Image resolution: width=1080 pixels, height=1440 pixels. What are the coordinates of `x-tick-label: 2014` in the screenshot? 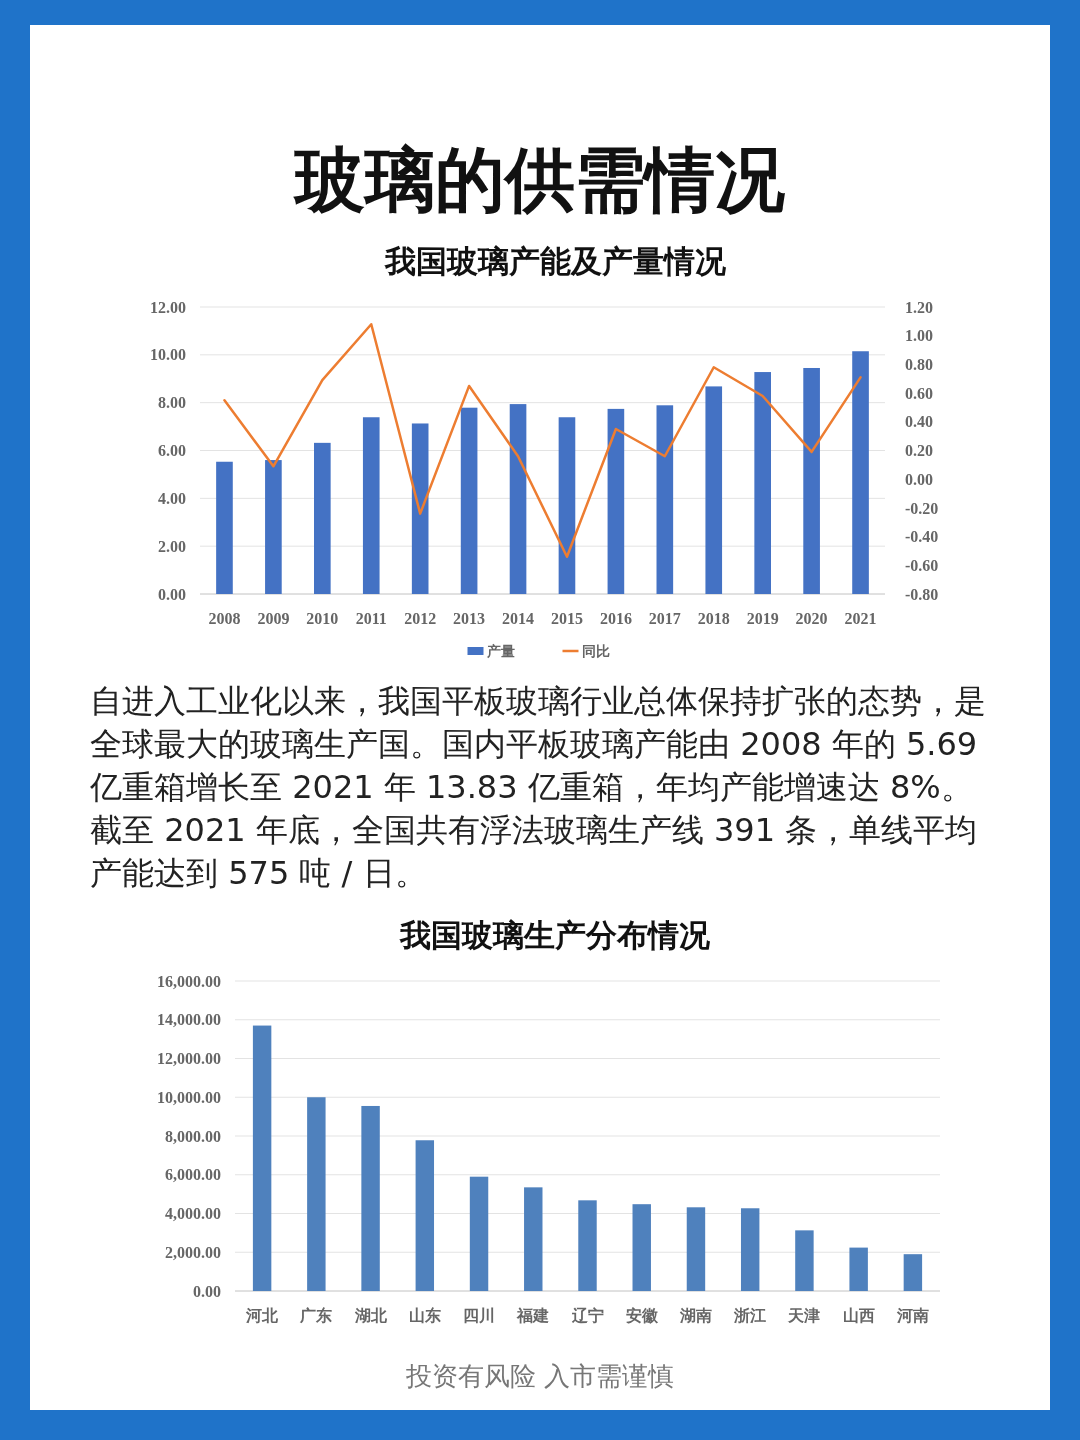 It's located at (518, 618).